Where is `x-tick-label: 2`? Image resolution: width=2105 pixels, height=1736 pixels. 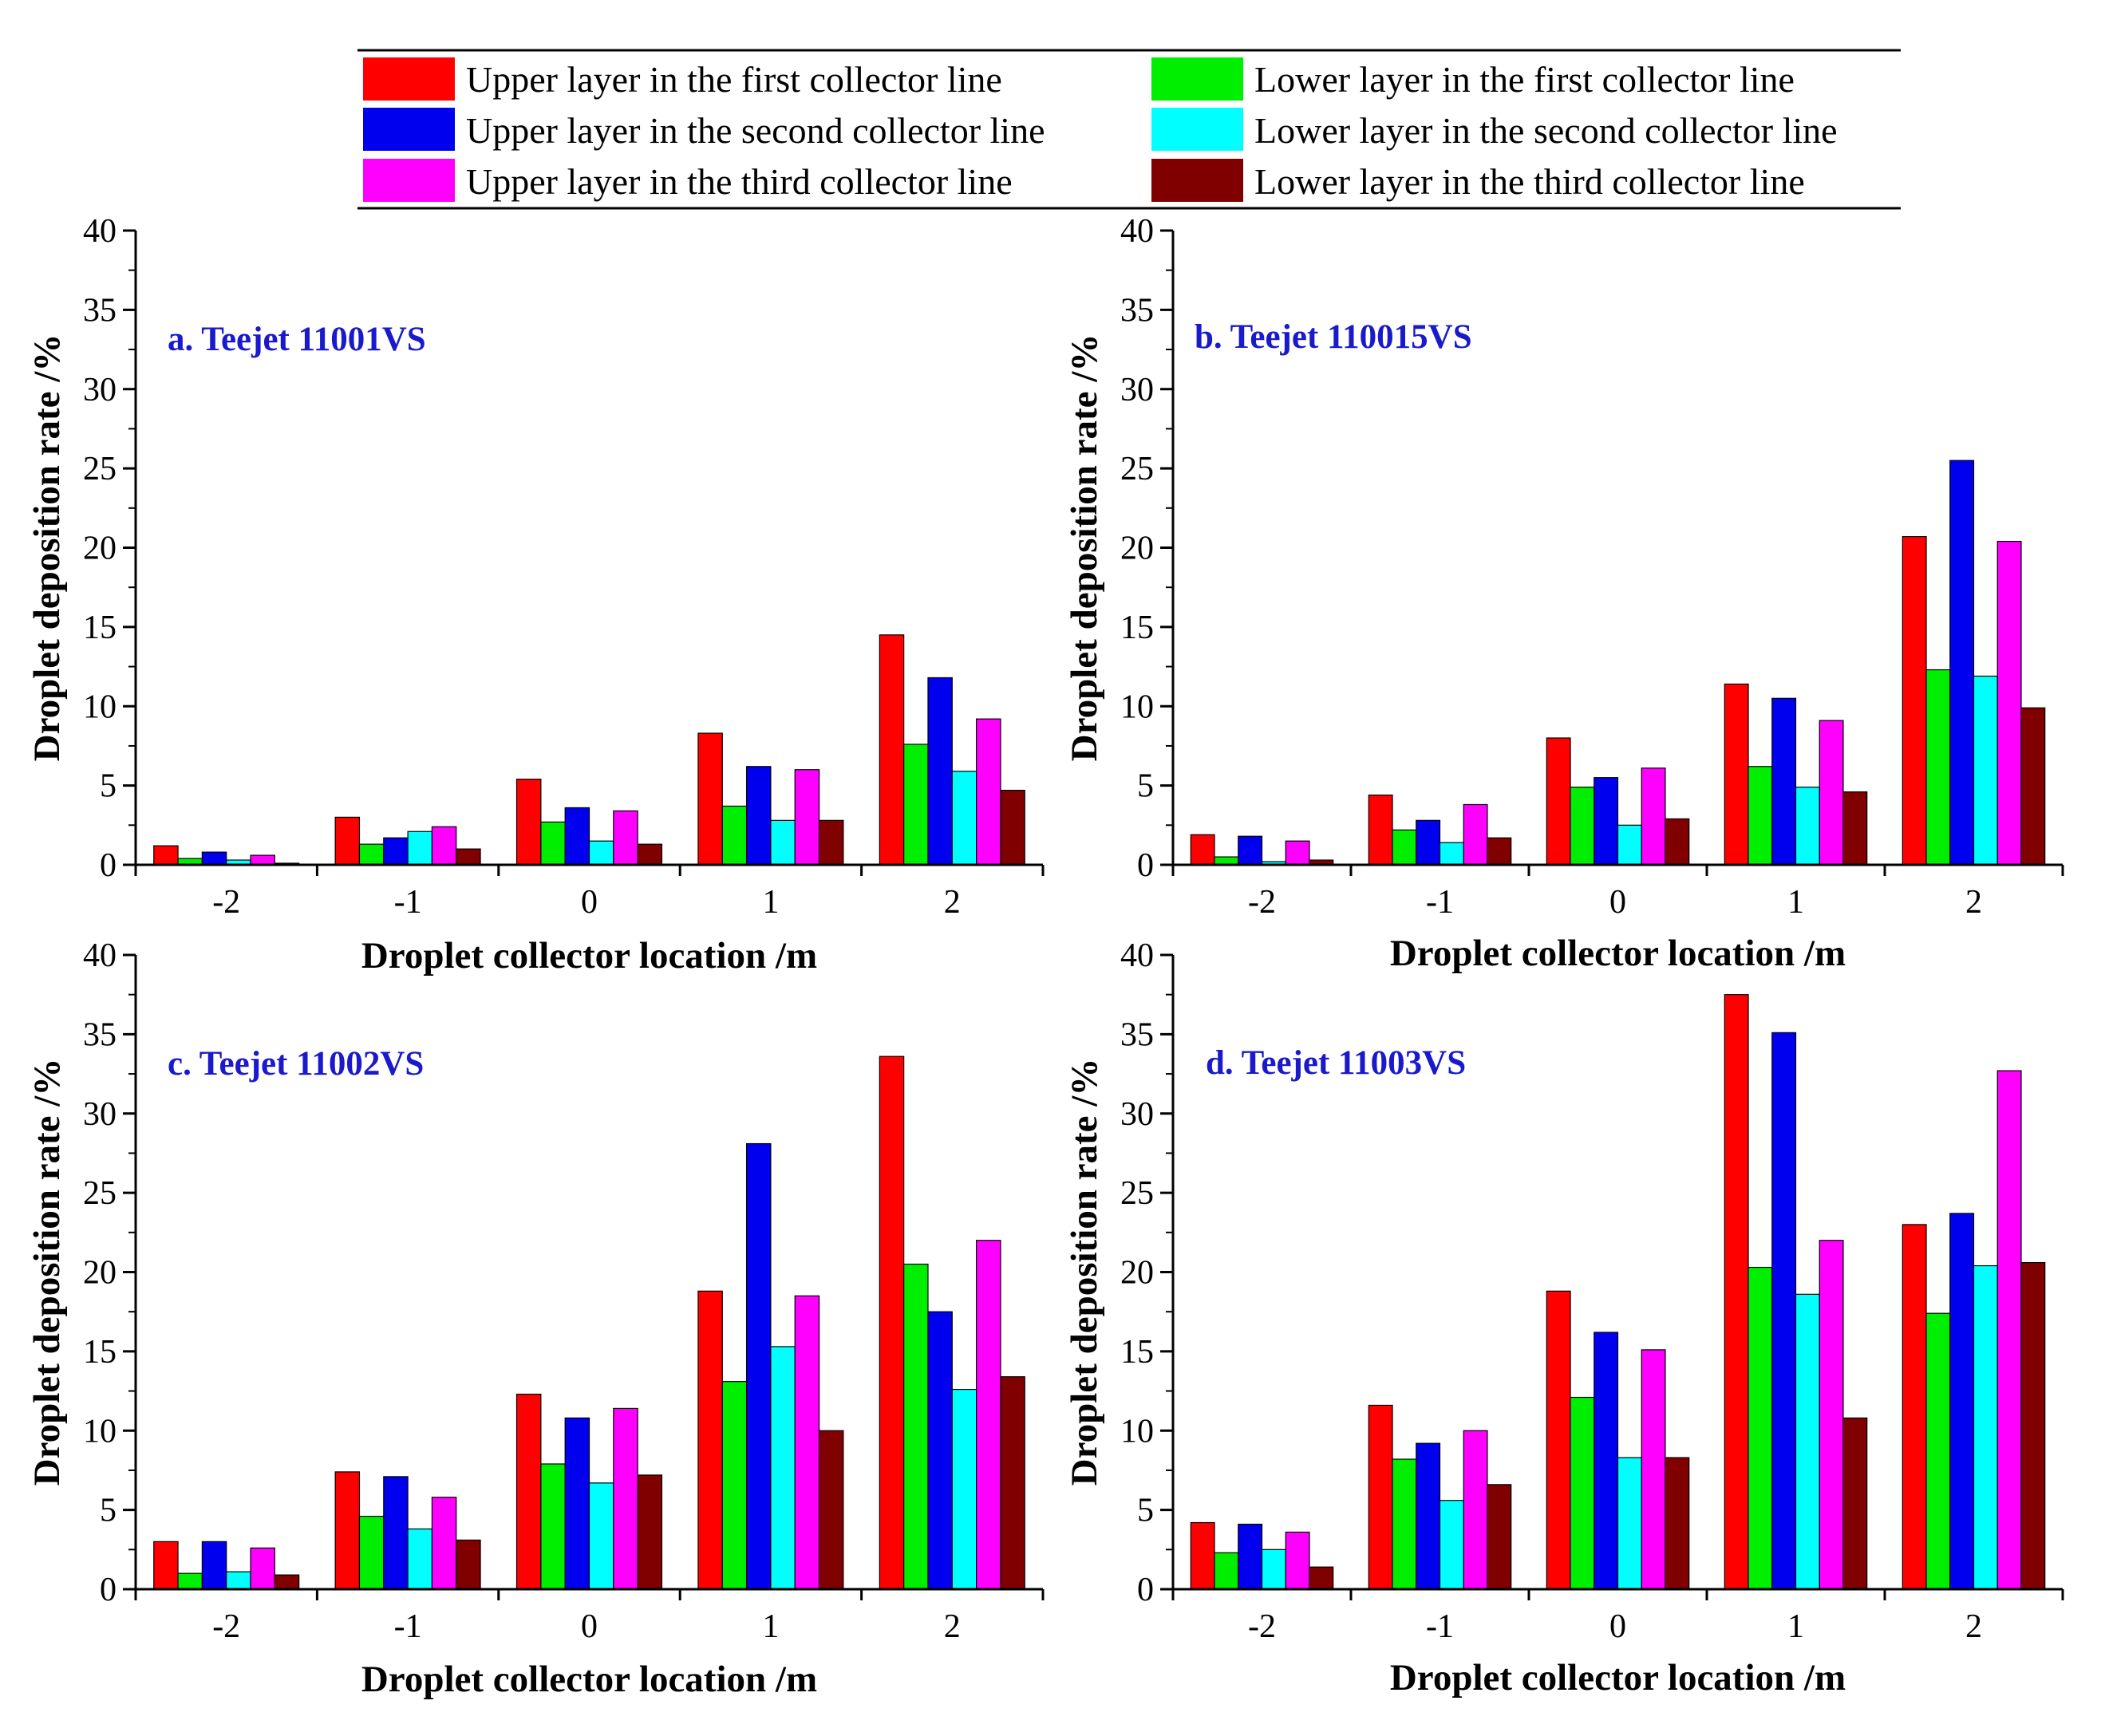
x-tick-label: 2 is located at coordinates (1974, 1626).